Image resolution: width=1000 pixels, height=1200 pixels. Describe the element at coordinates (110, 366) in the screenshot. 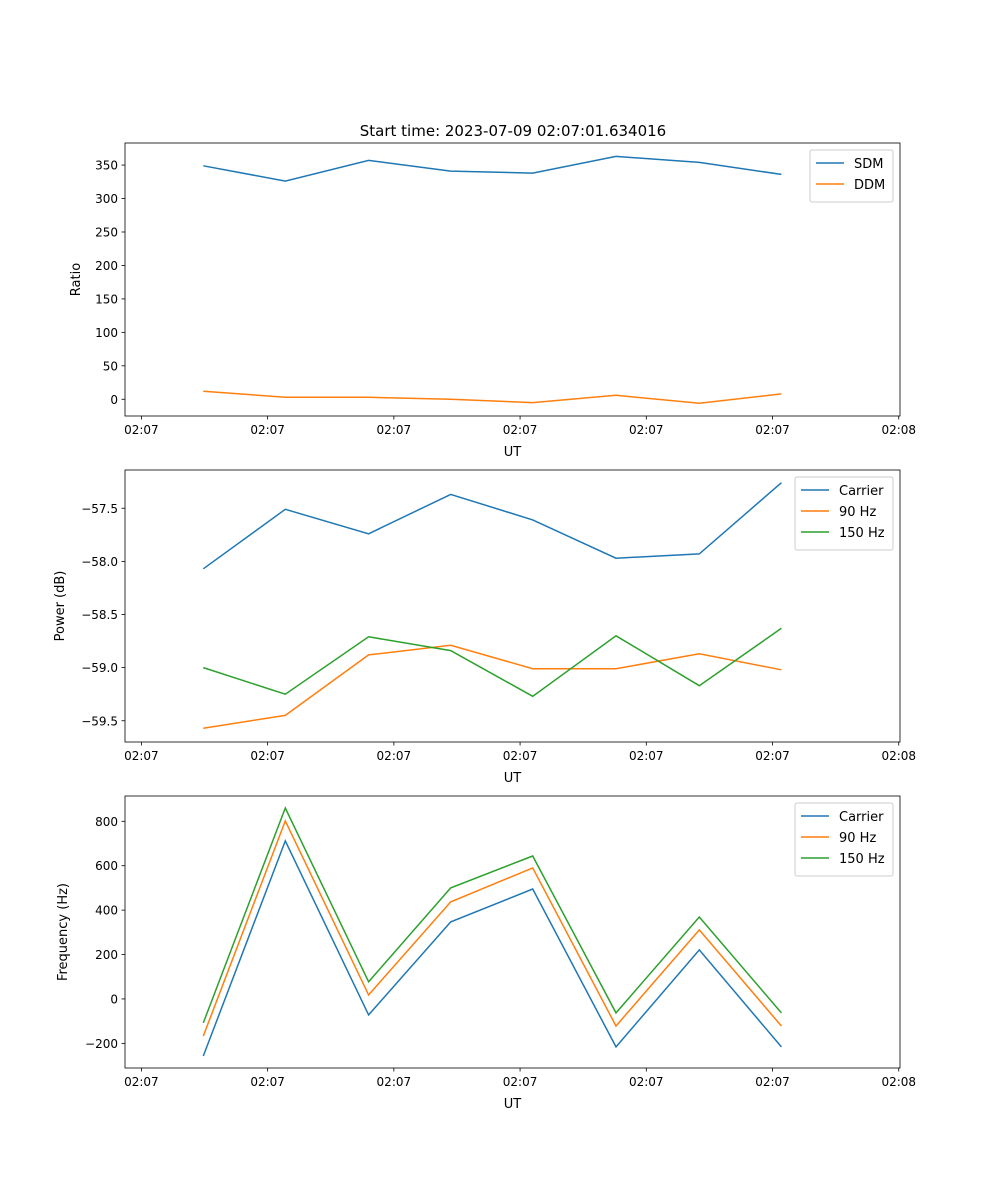

I see `y-tick-label: 50` at that location.